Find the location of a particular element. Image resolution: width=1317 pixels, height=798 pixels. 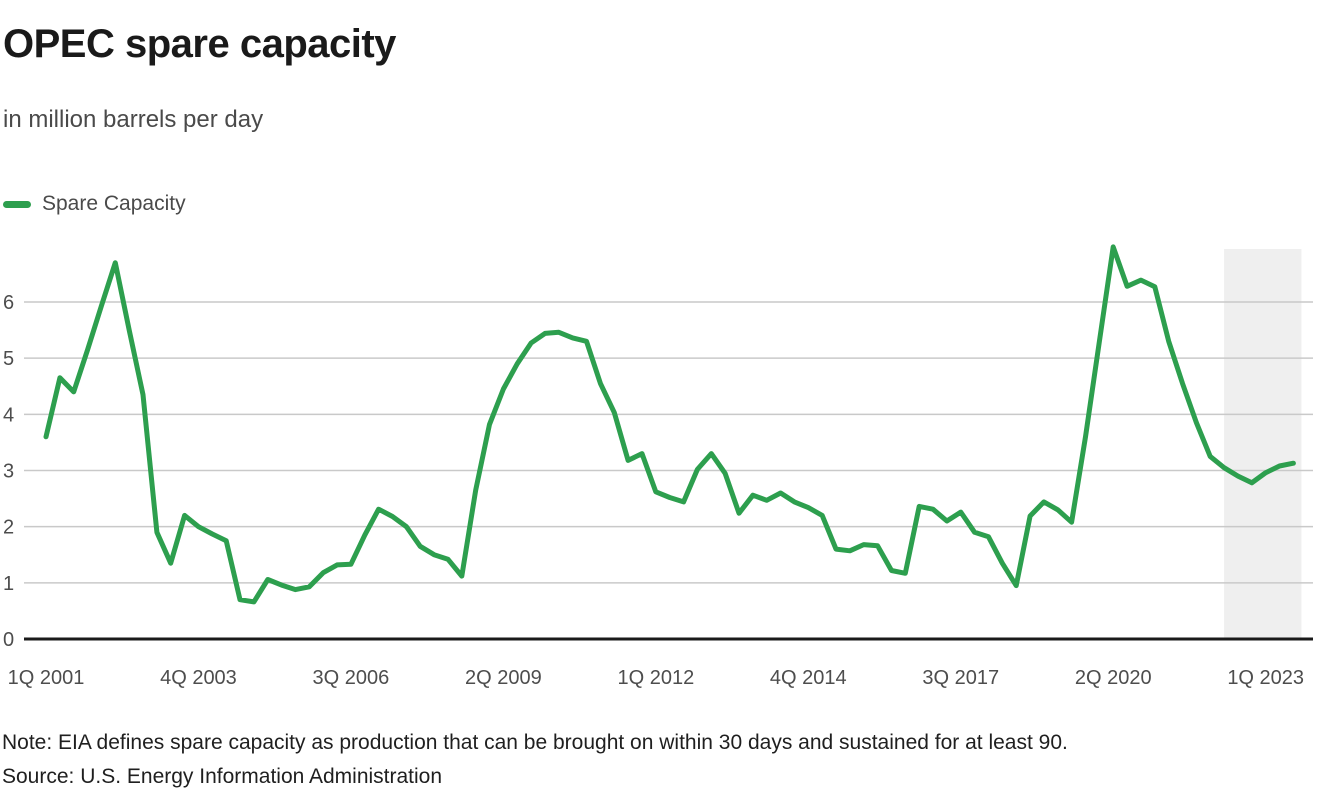

x-tick-label: 1Q 2012 is located at coordinates (655, 678).